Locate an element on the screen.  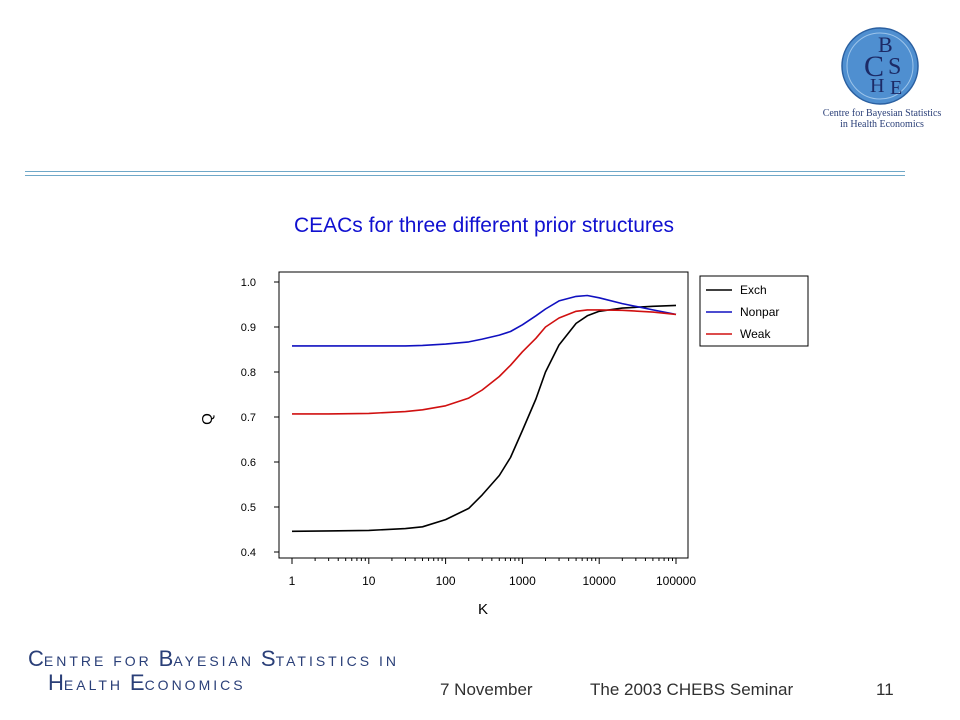
x-tick-label-4: 10000 is located at coordinates (600, 581).